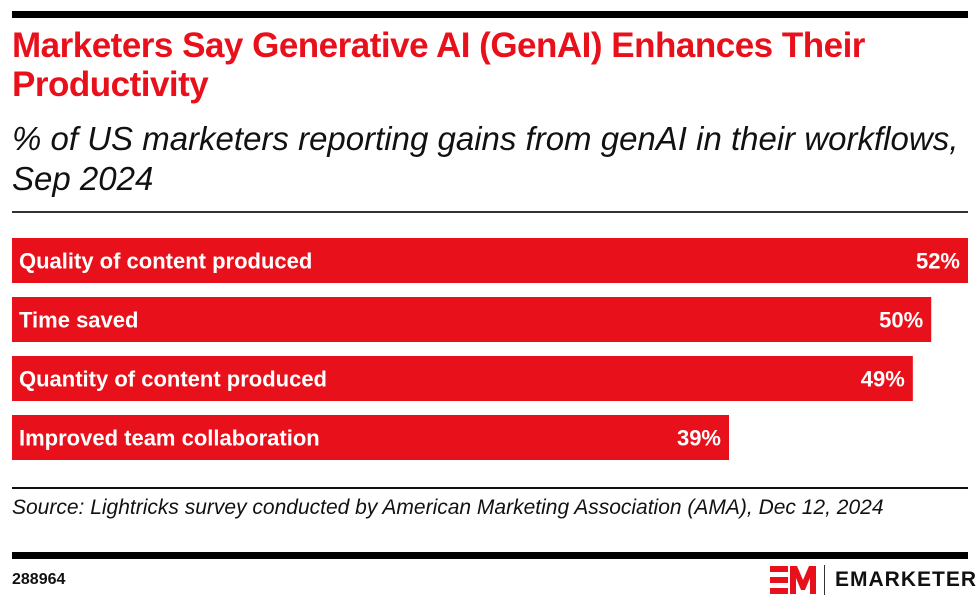  Describe the element at coordinates (901, 320) in the screenshot. I see `value-label: 50%` at that location.